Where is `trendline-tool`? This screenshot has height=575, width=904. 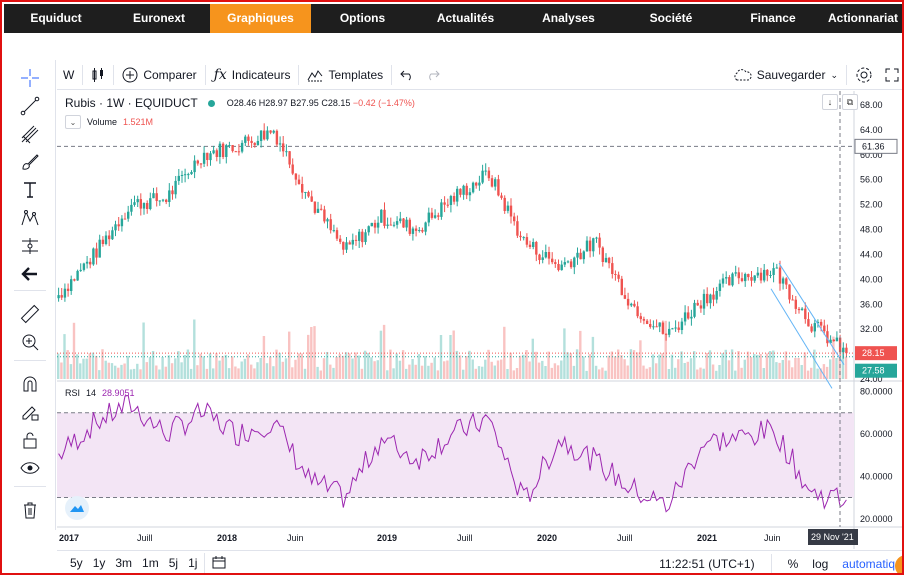
trendline-tool is located at coordinates (30, 106).